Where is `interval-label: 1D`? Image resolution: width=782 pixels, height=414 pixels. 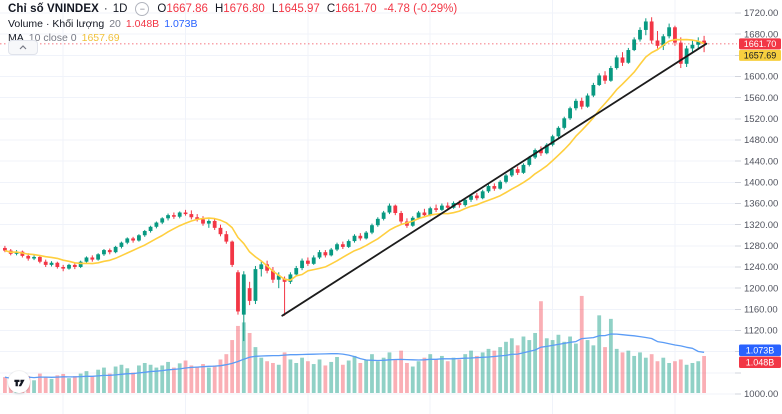
interval-label: 1D is located at coordinates (120, 9).